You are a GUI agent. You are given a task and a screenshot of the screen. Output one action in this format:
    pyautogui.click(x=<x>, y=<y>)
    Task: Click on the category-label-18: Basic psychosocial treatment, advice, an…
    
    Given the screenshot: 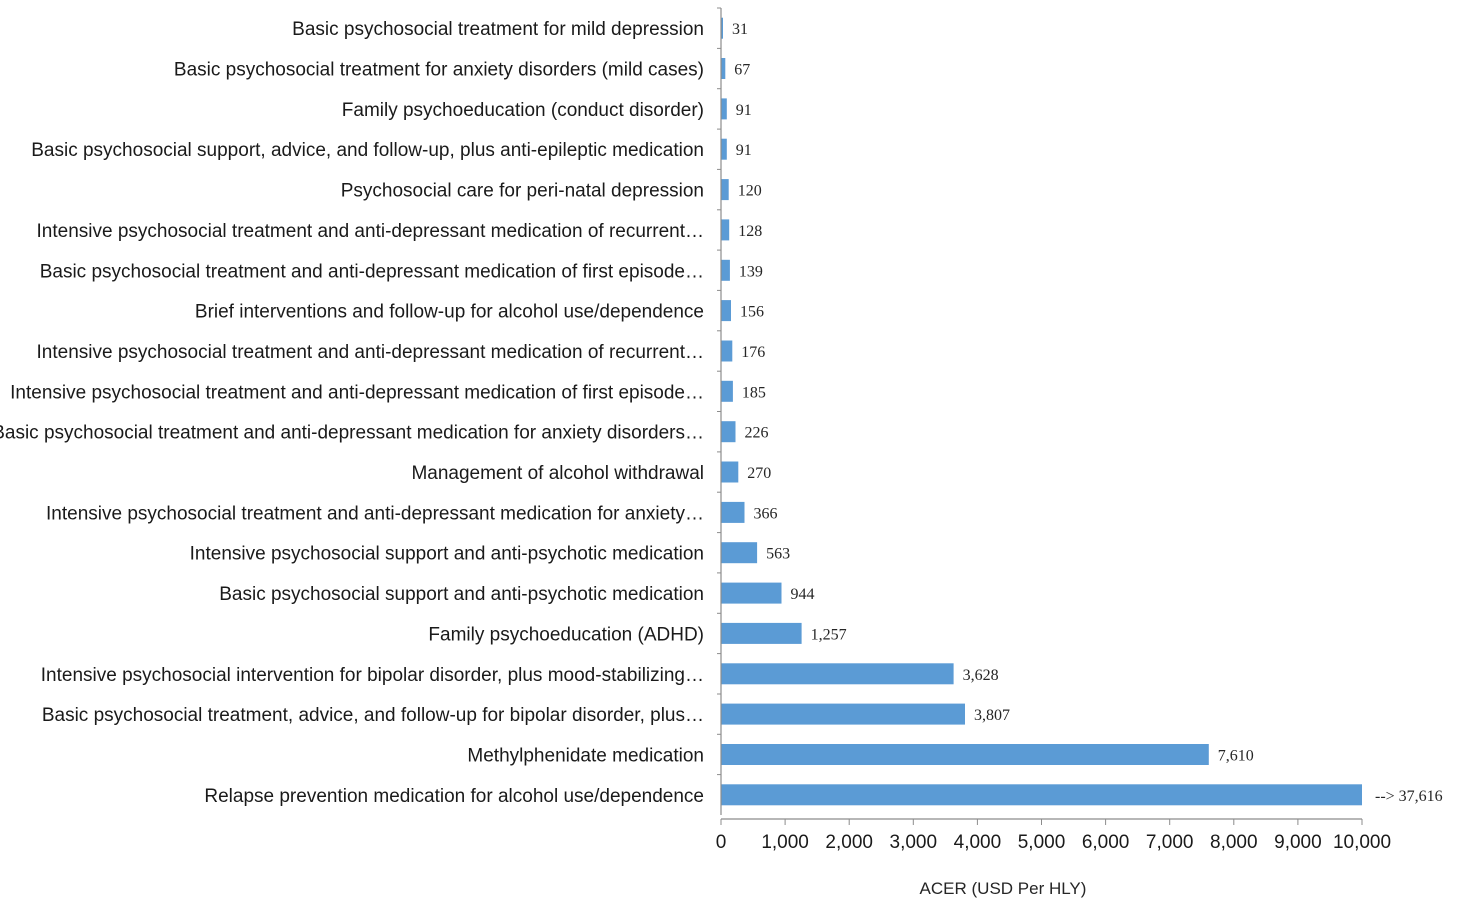 What is the action you would take?
    pyautogui.click(x=373, y=715)
    